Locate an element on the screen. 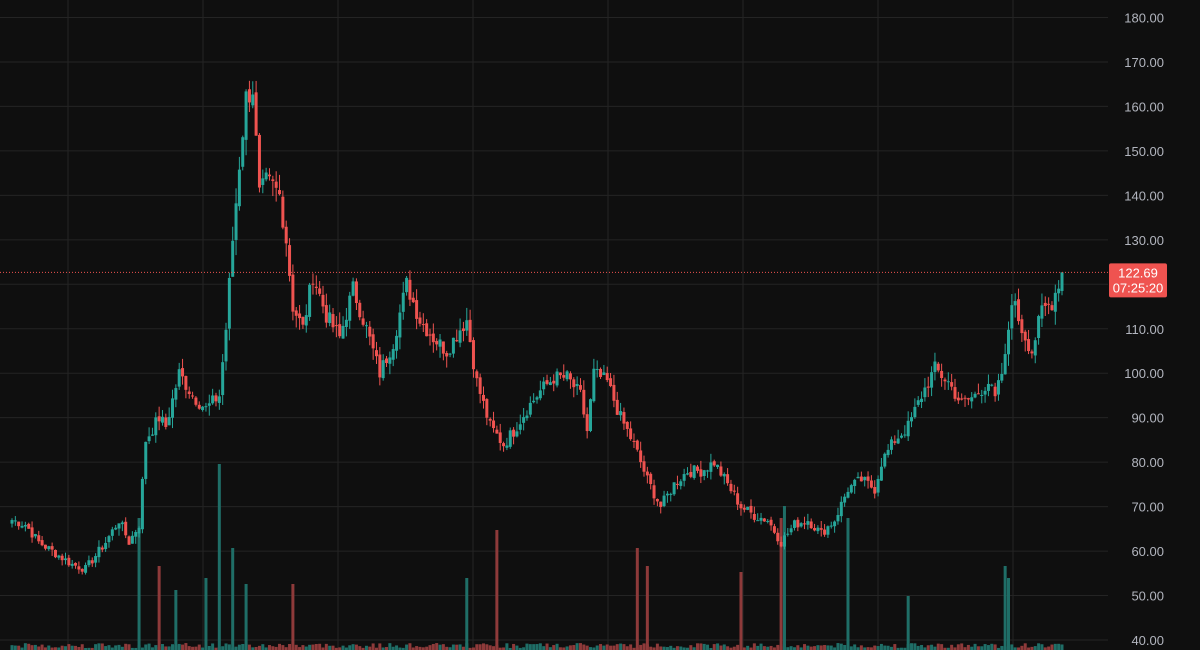 The height and width of the screenshot is (650, 1200). price-axis-tick-label: 140.00 is located at coordinates (1144, 195).